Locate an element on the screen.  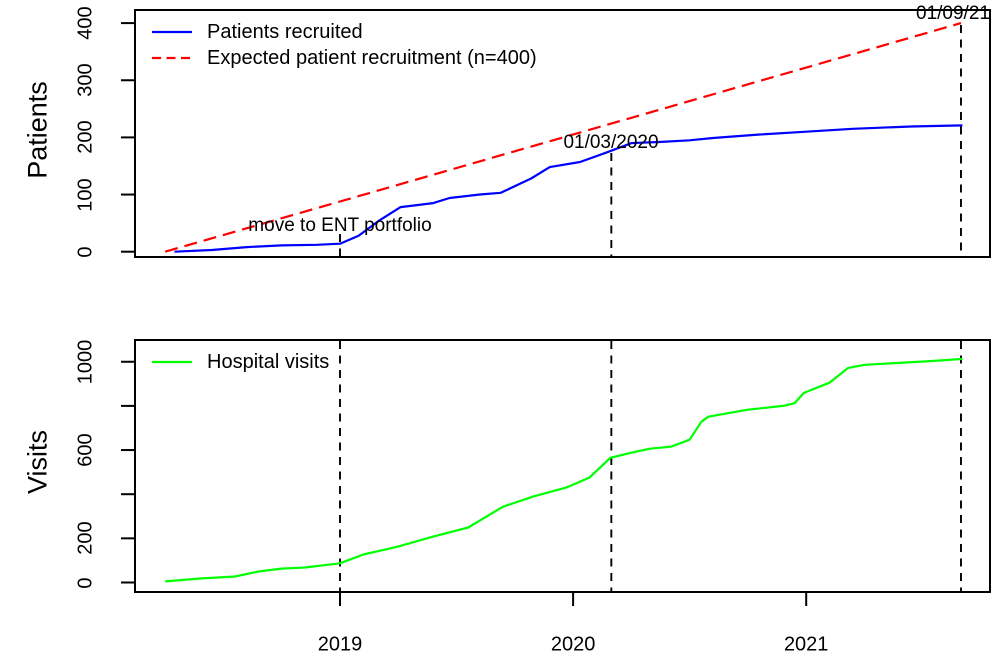
y-tick-label: 300 is located at coordinates (85, 80).